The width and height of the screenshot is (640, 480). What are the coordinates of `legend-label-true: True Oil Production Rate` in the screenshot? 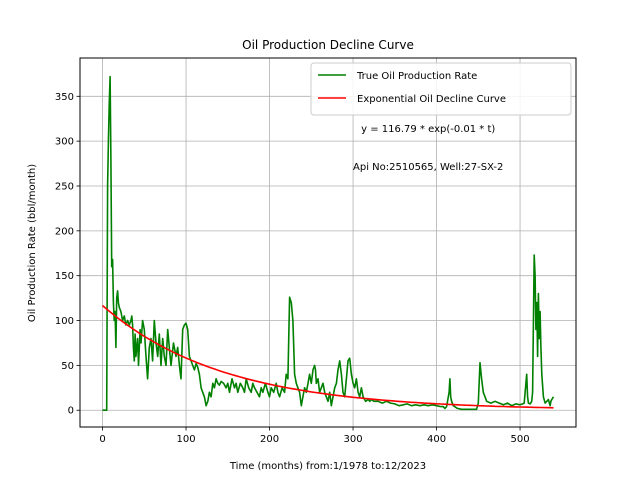 It's located at (416, 76).